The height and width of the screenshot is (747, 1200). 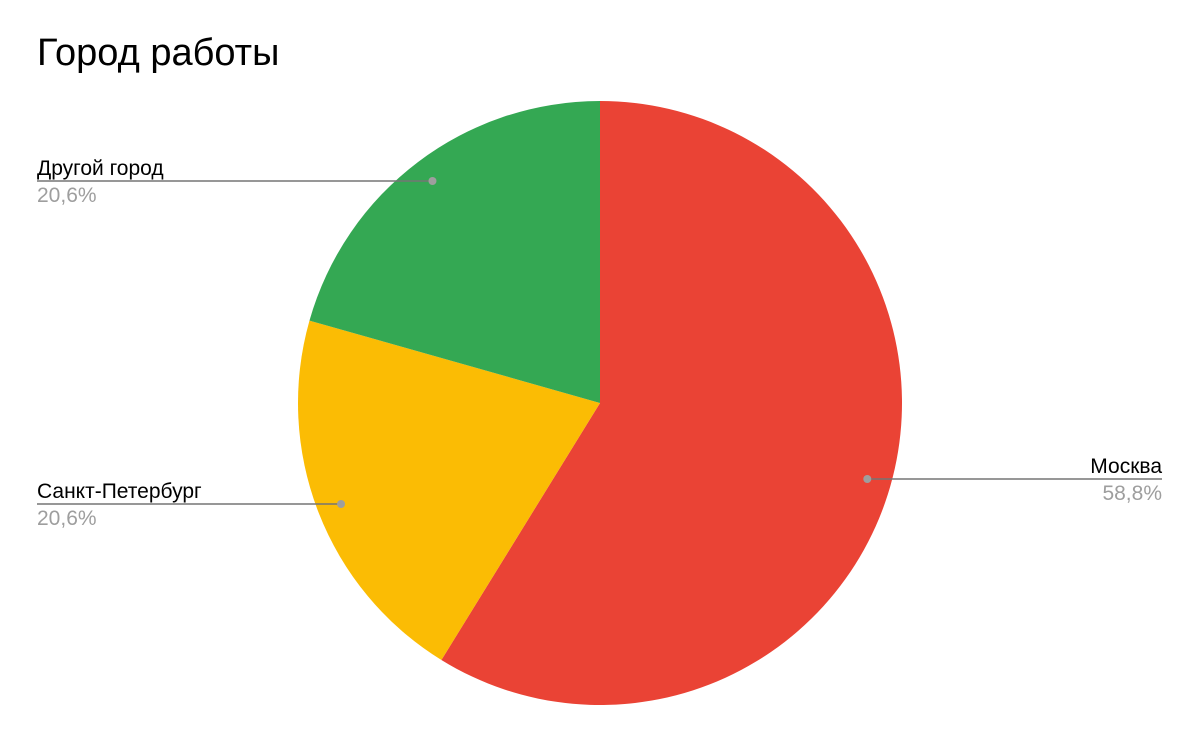 I want to click on chart-title: Город работы, so click(x=158, y=53).